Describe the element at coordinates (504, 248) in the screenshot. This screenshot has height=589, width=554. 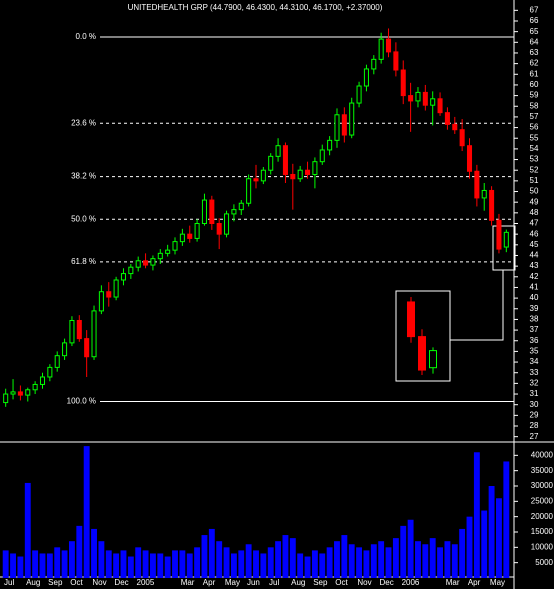
I see `zoom-box` at that location.